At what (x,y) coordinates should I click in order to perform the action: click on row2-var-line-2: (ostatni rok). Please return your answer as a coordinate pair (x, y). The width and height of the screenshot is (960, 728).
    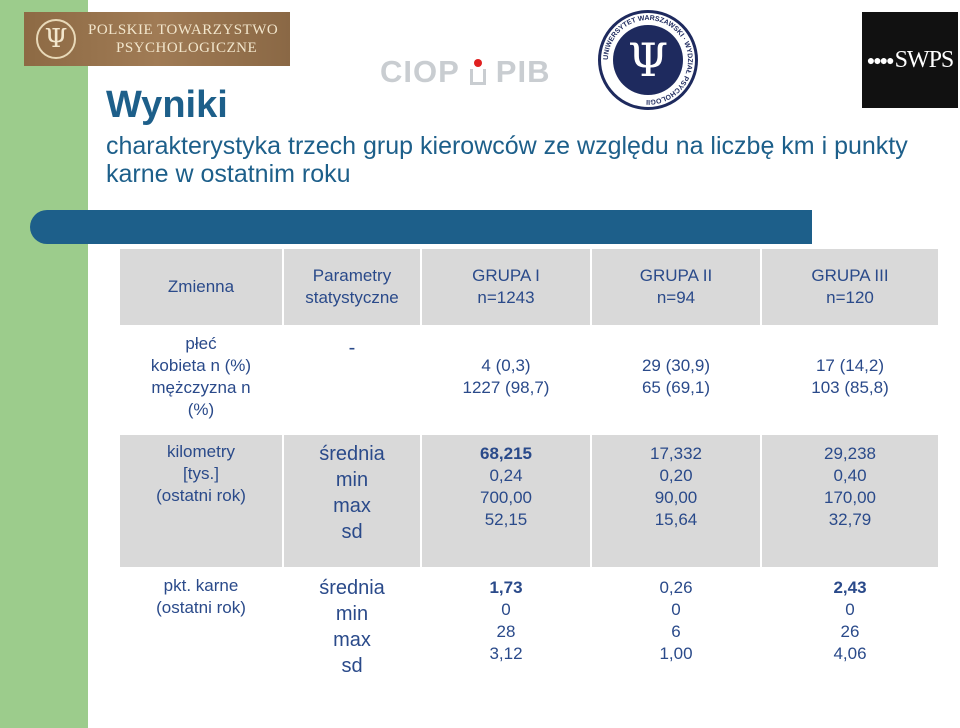
    Looking at the image, I should click on (201, 495).